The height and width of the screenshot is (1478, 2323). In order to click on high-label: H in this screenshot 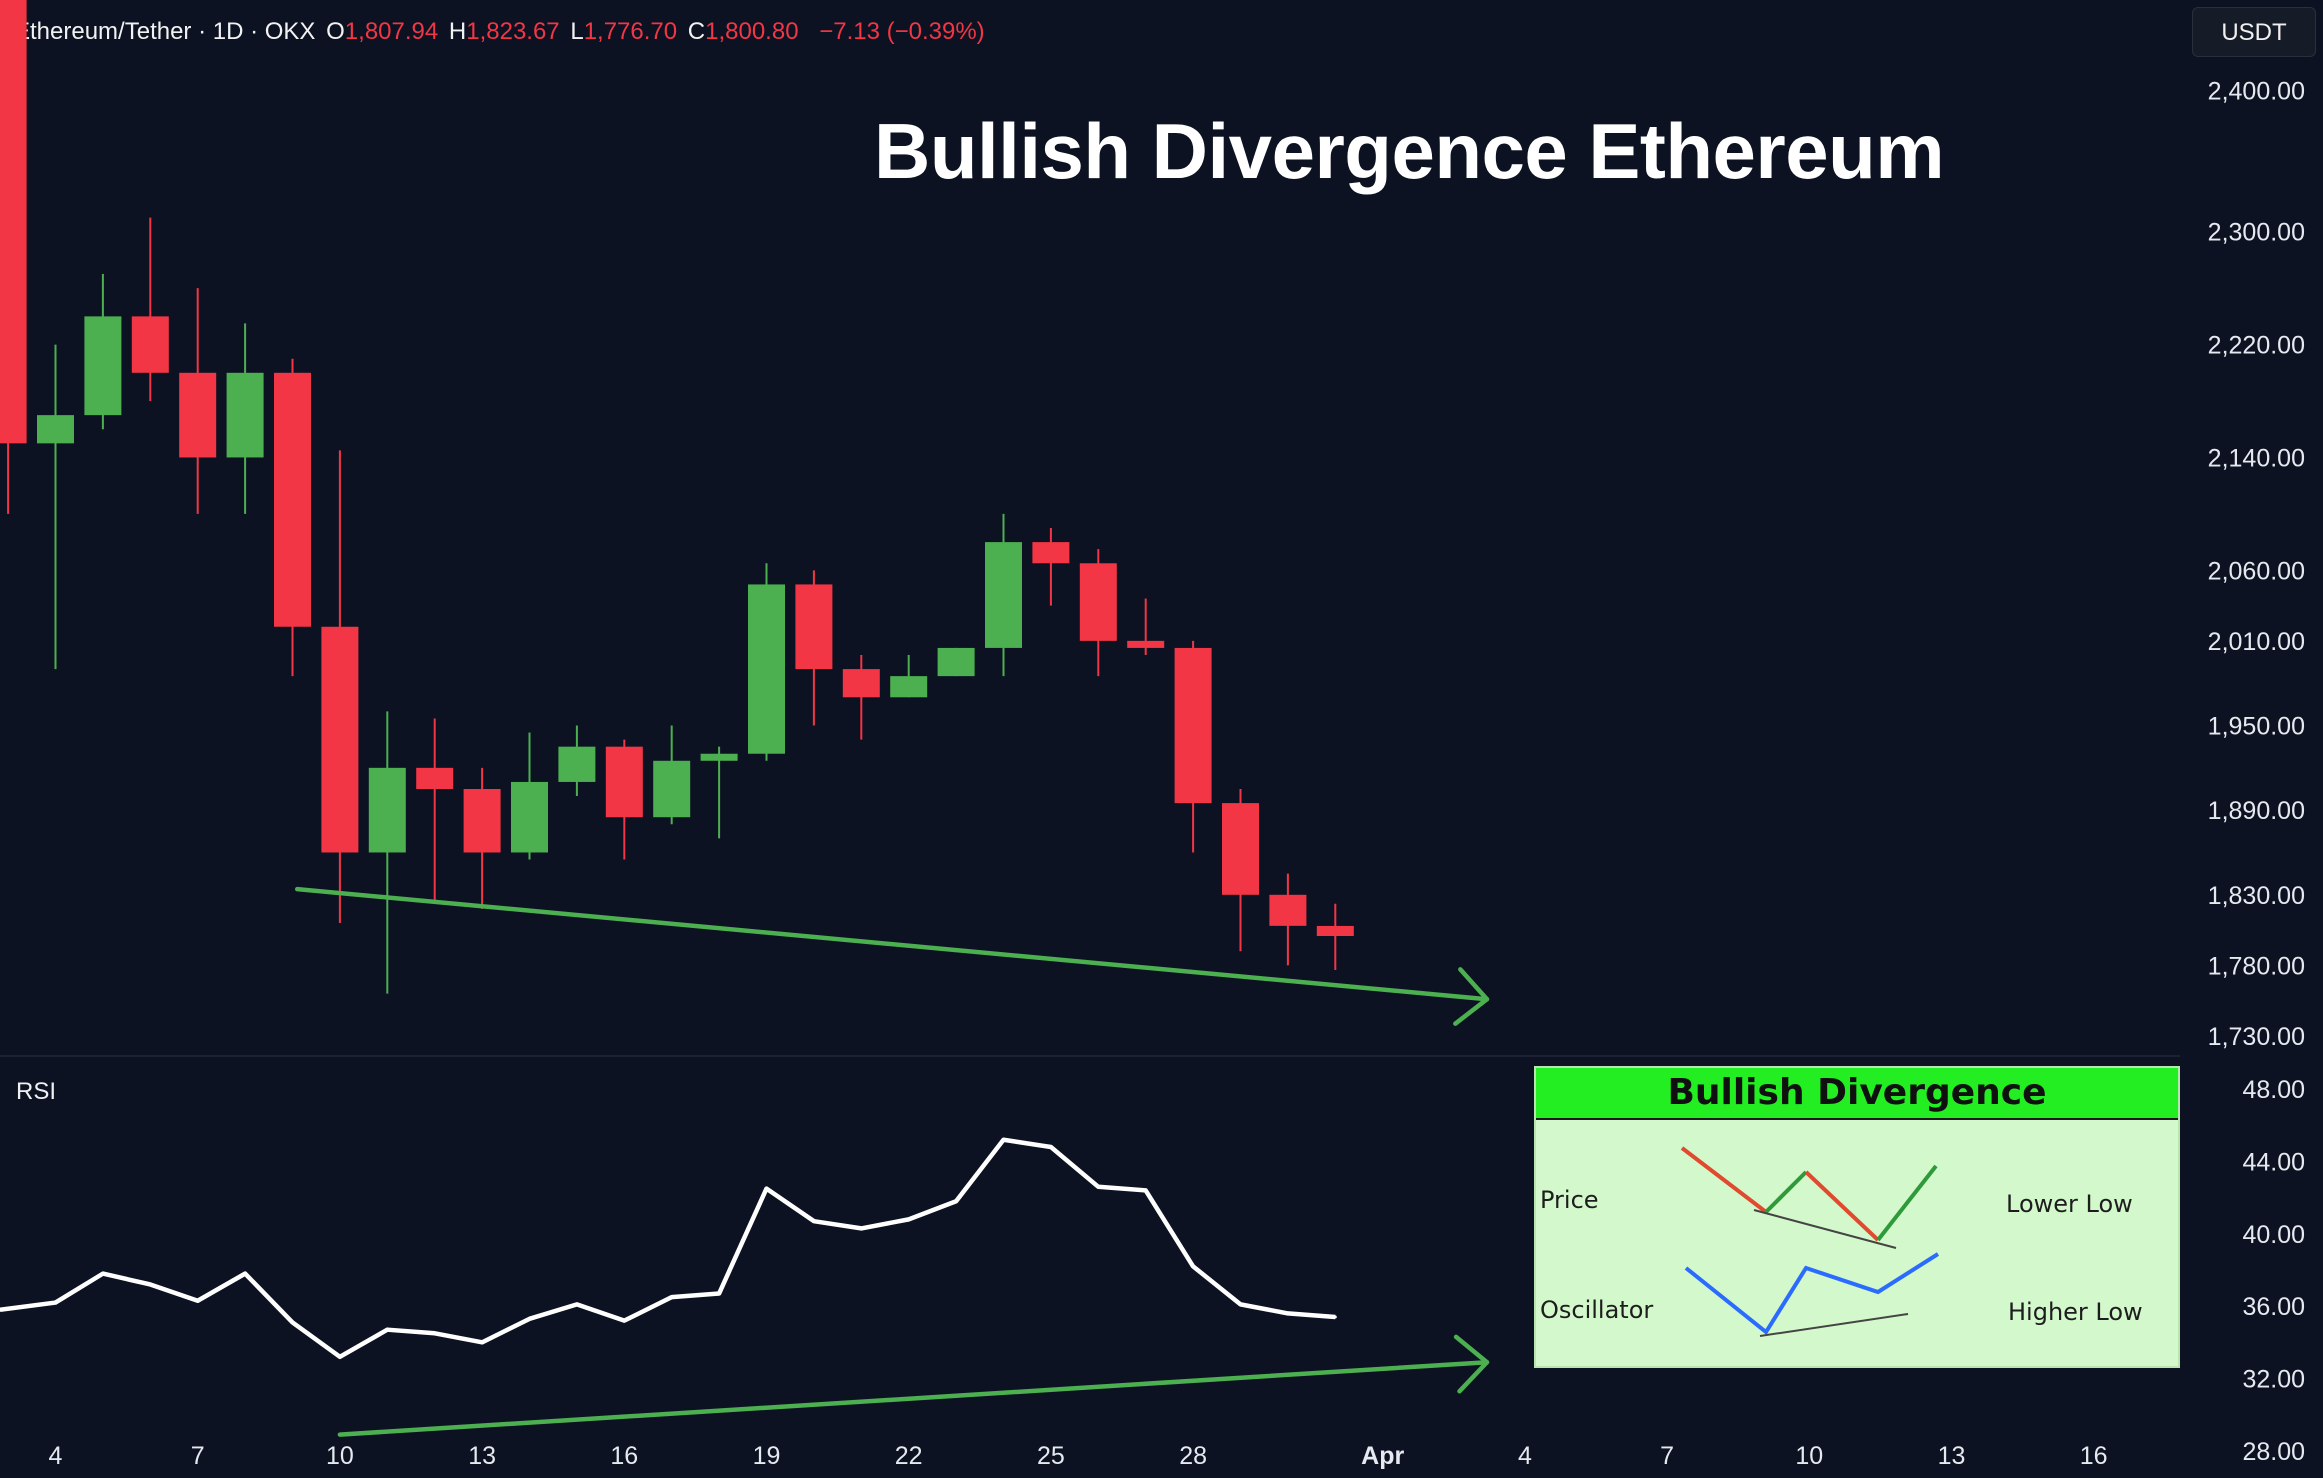, I will do `click(457, 31)`.